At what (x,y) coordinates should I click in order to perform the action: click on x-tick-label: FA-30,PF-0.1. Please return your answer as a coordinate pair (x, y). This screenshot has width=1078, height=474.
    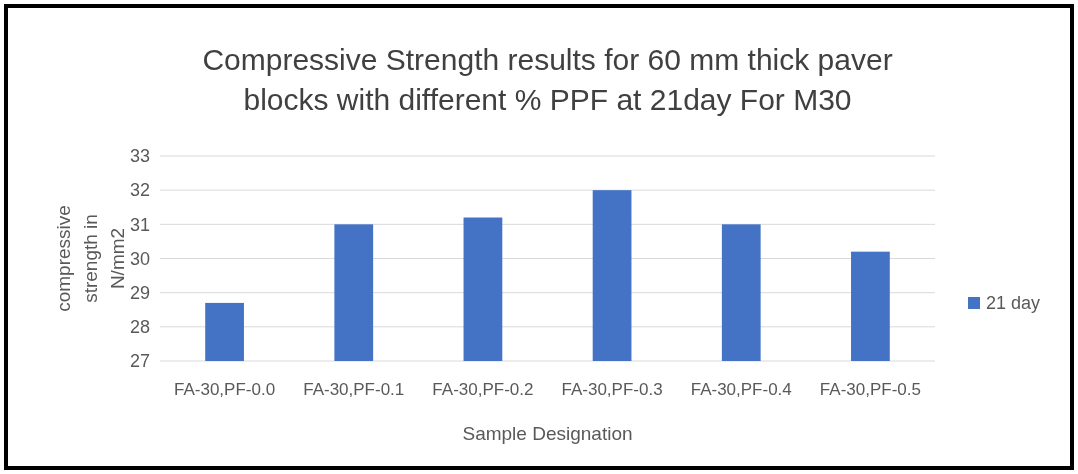
    Looking at the image, I should click on (354, 389).